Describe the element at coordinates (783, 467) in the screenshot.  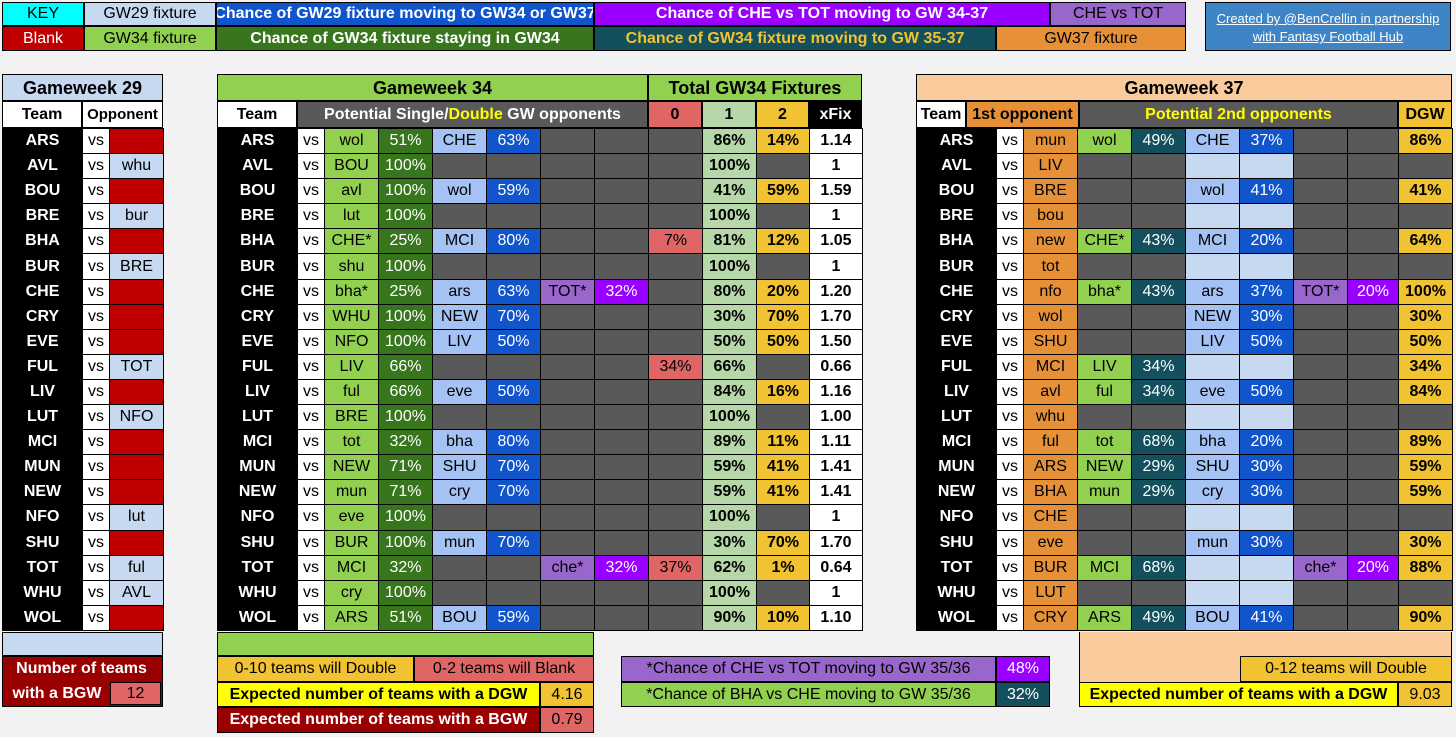
I see `two-fixture-cell: 41%` at that location.